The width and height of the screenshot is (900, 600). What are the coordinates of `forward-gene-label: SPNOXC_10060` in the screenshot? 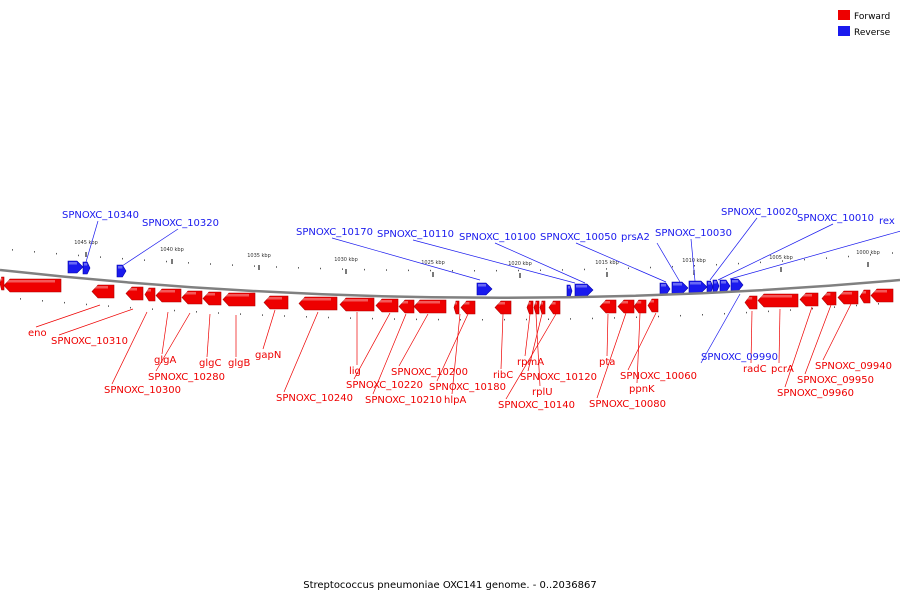 It's located at (658, 376).